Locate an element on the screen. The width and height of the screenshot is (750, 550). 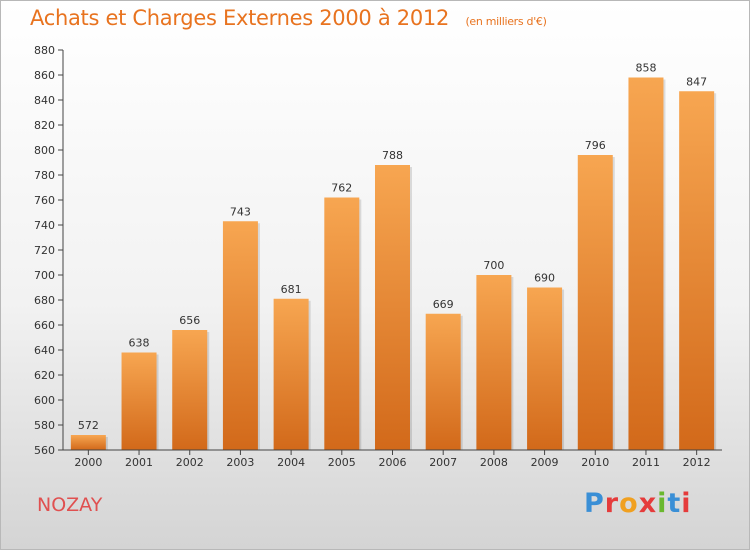
bar-2002 is located at coordinates (190, 390).